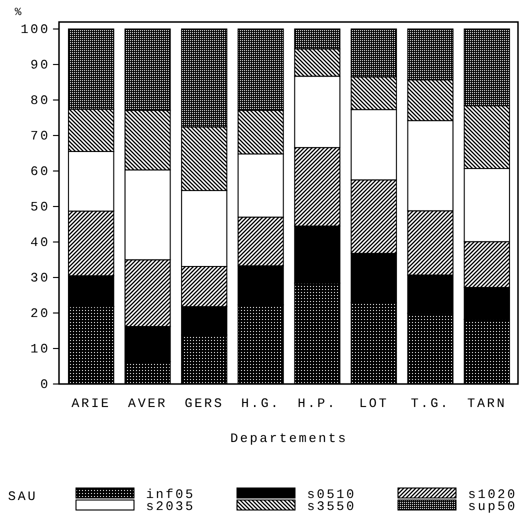 Image resolution: width=523 pixels, height=515 pixels. Describe the element at coordinates (331, 506) in the screenshot. I see `legend-label: s3550` at that location.